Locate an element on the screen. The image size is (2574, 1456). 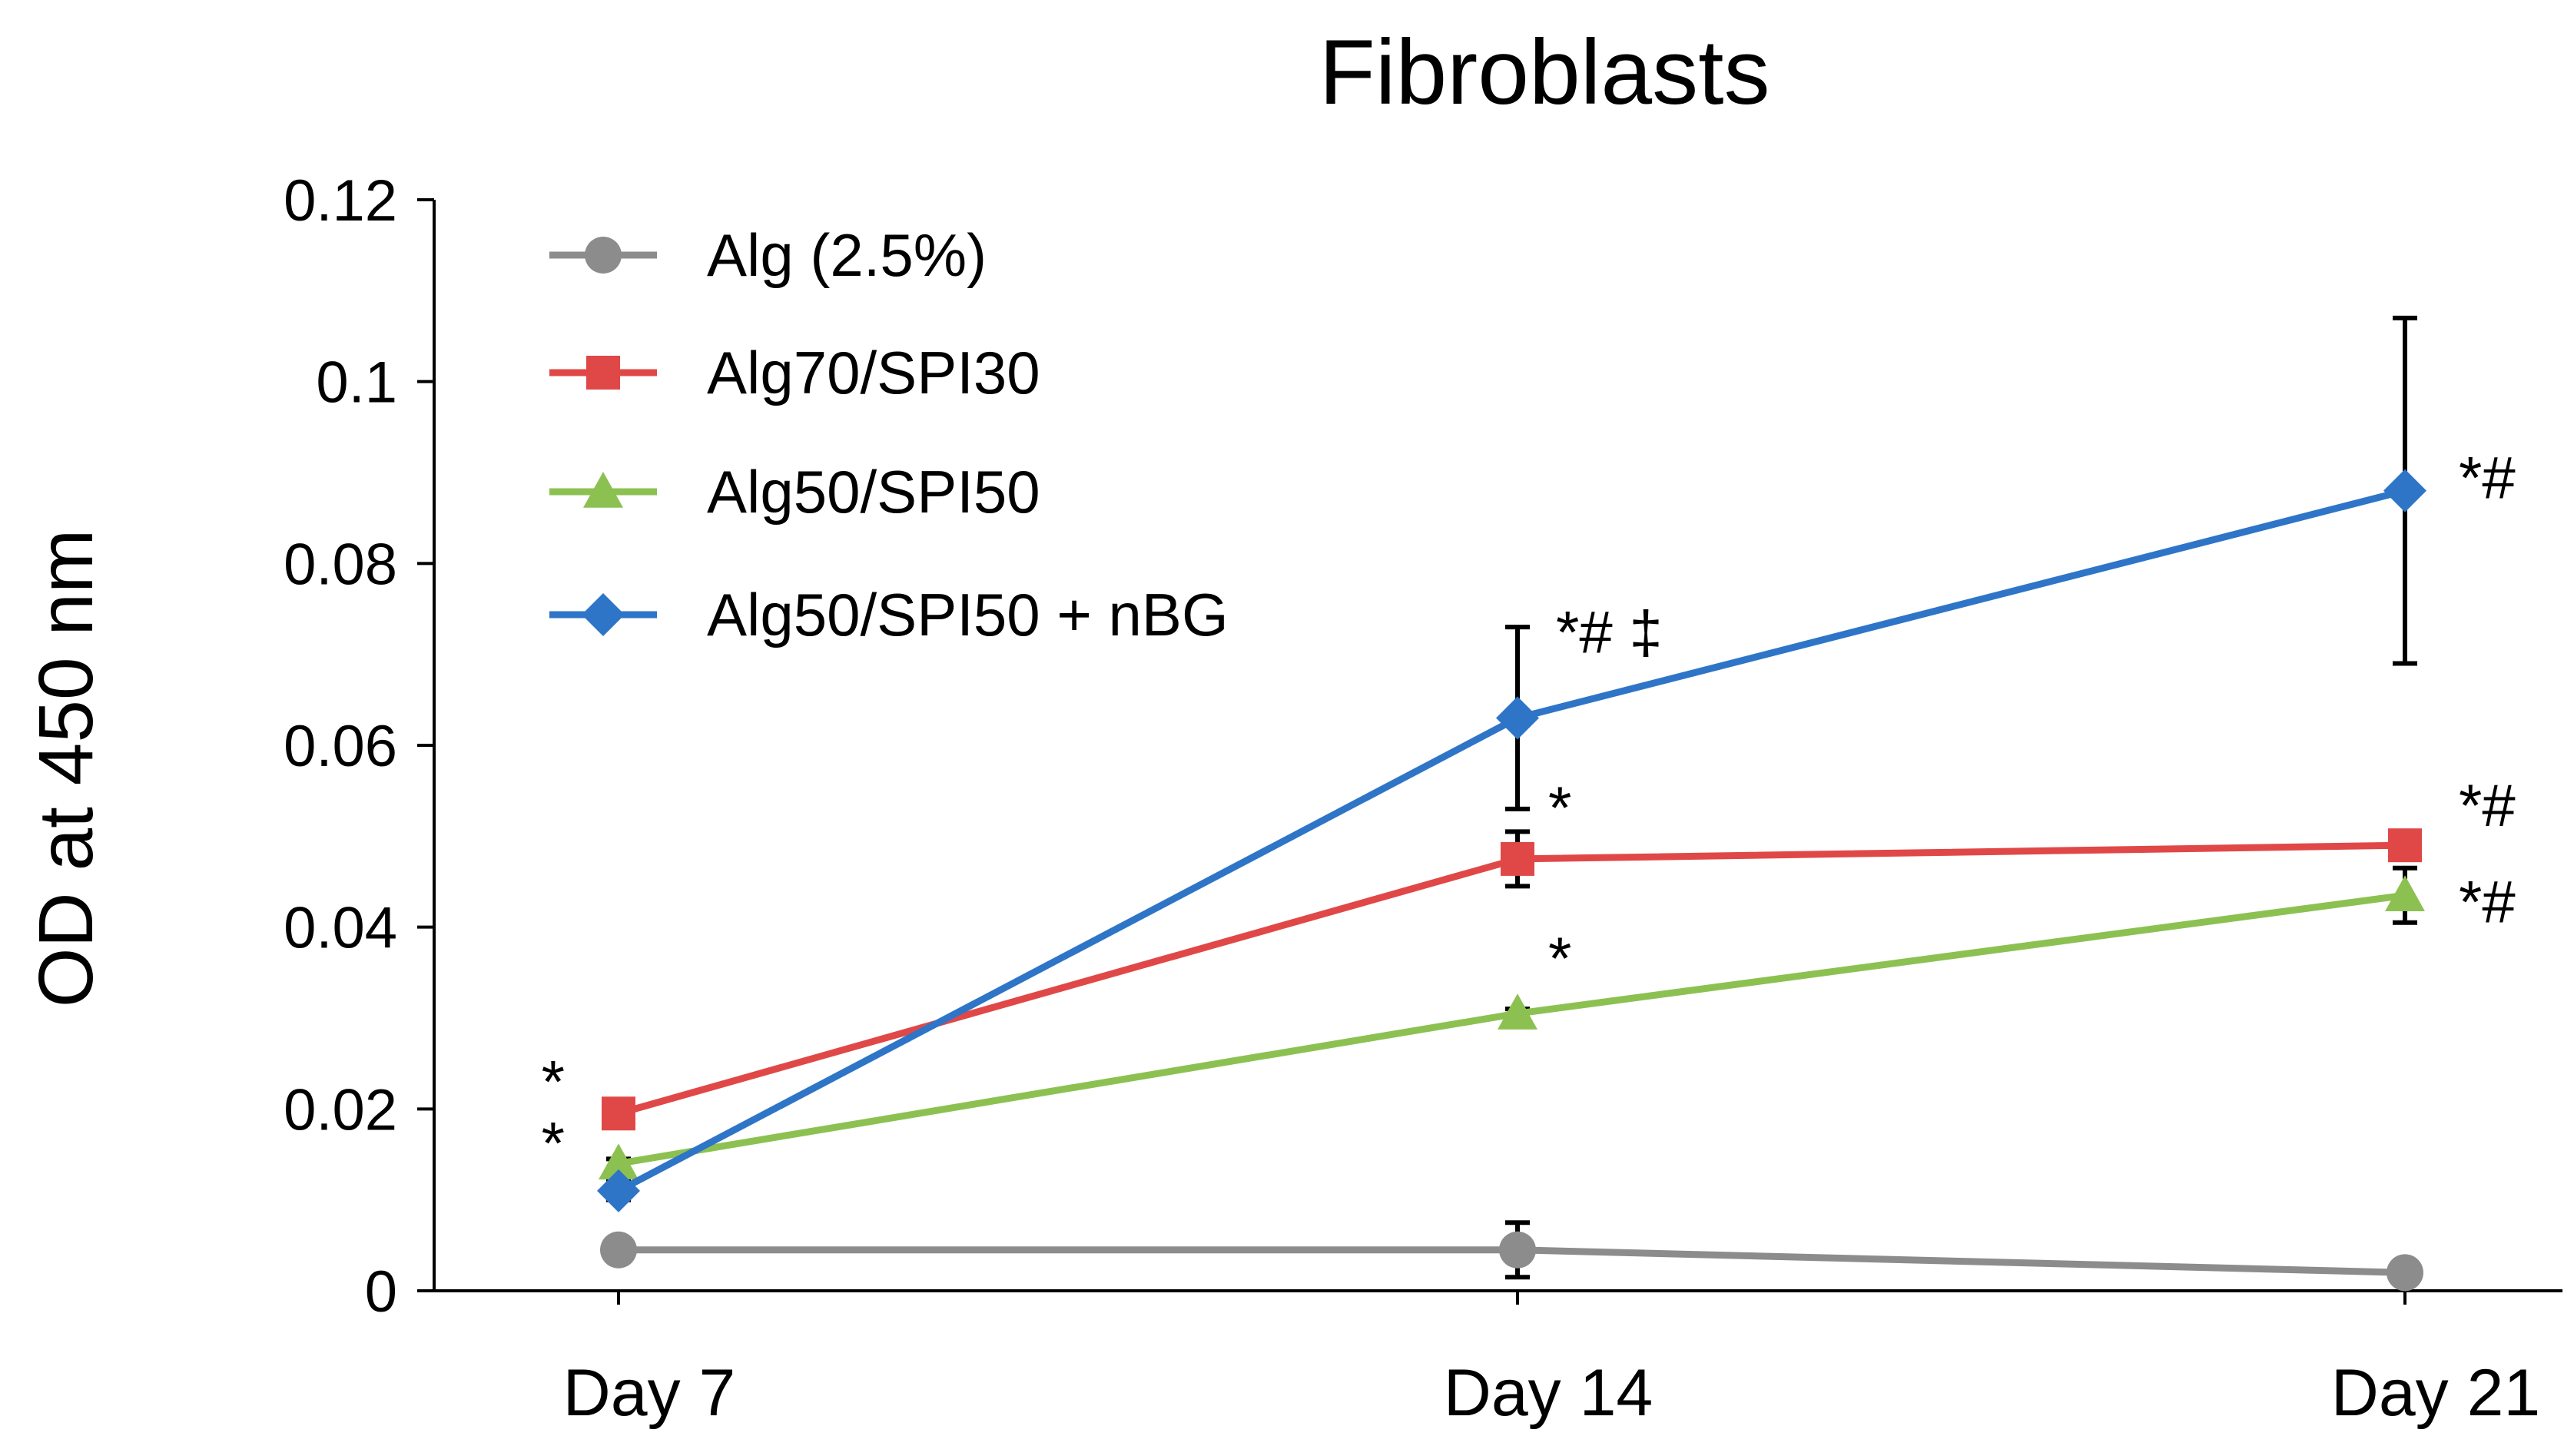
x-tick-label: Day 21 is located at coordinates (2436, 1393).